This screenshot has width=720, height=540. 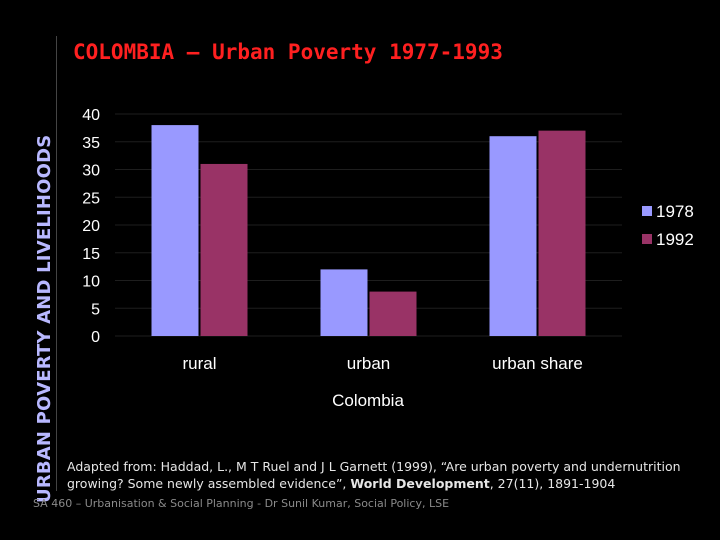 I want to click on y-tick-label: 15, so click(x=91, y=254).